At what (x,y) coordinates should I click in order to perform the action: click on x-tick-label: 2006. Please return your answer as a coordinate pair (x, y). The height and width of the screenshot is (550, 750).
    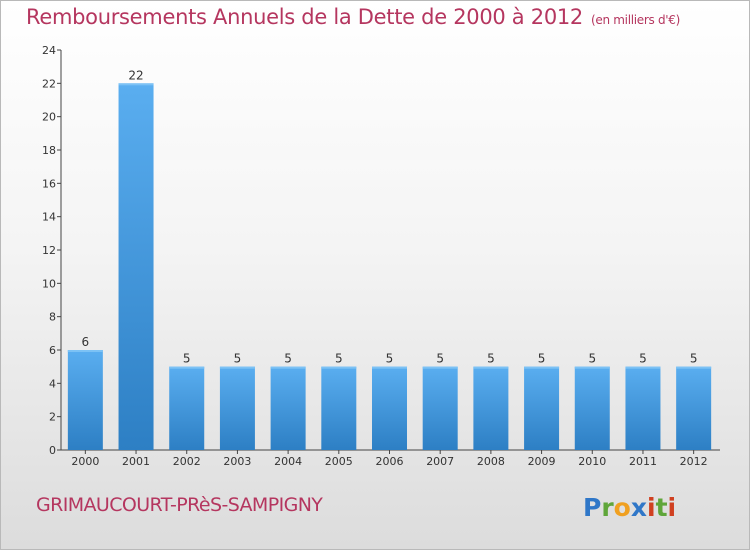
    Looking at the image, I should click on (390, 461).